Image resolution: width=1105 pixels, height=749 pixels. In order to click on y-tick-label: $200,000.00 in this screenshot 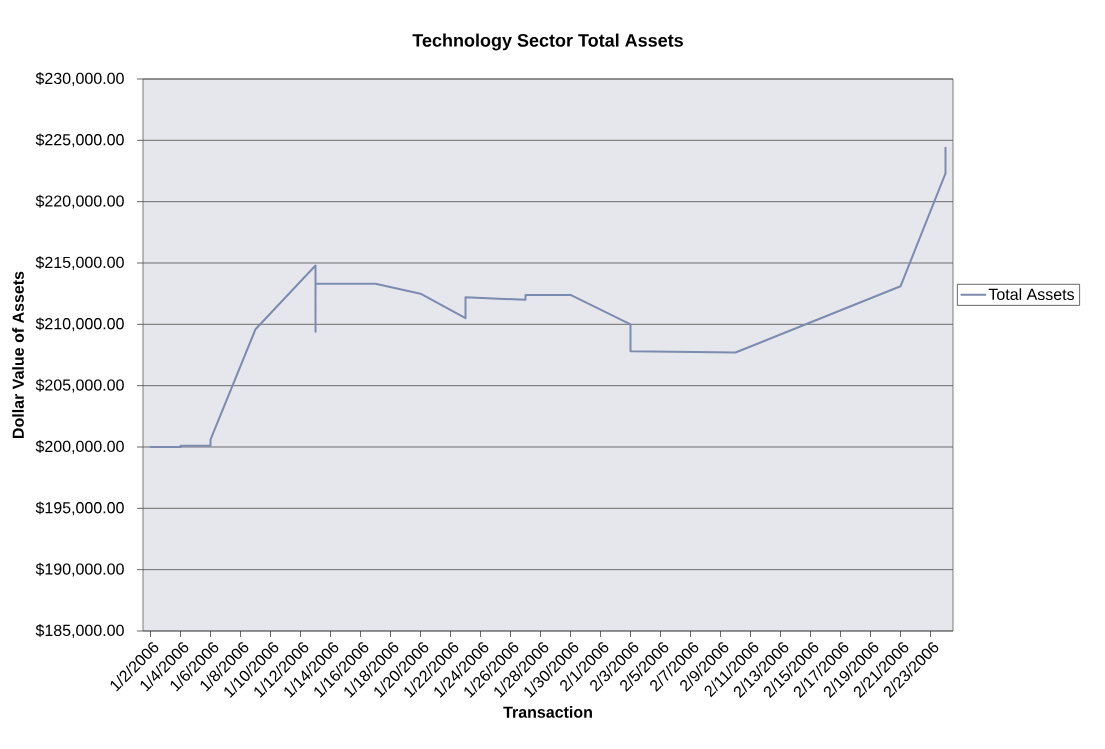, I will do `click(79, 447)`.